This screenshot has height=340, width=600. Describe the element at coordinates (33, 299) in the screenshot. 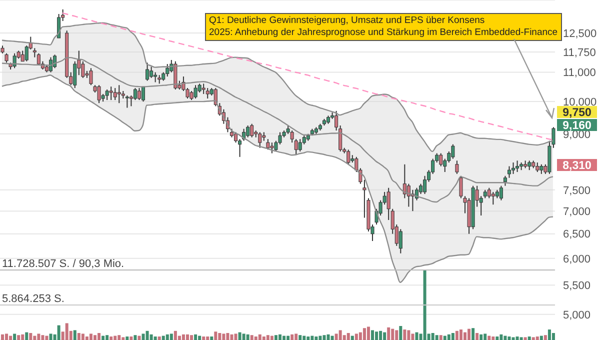

I see `ref-line-label: 5.864.253 S.` at that location.